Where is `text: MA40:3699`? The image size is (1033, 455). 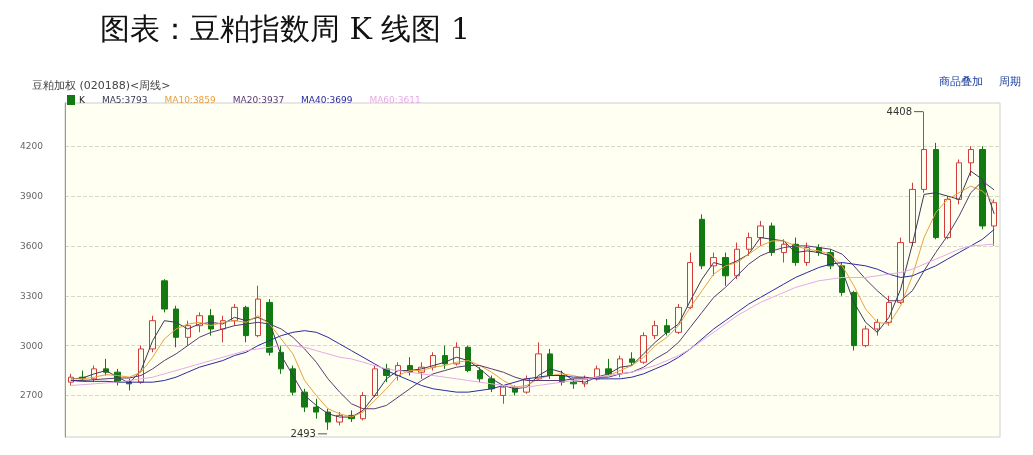 text: MA40:3699 is located at coordinates (327, 100).